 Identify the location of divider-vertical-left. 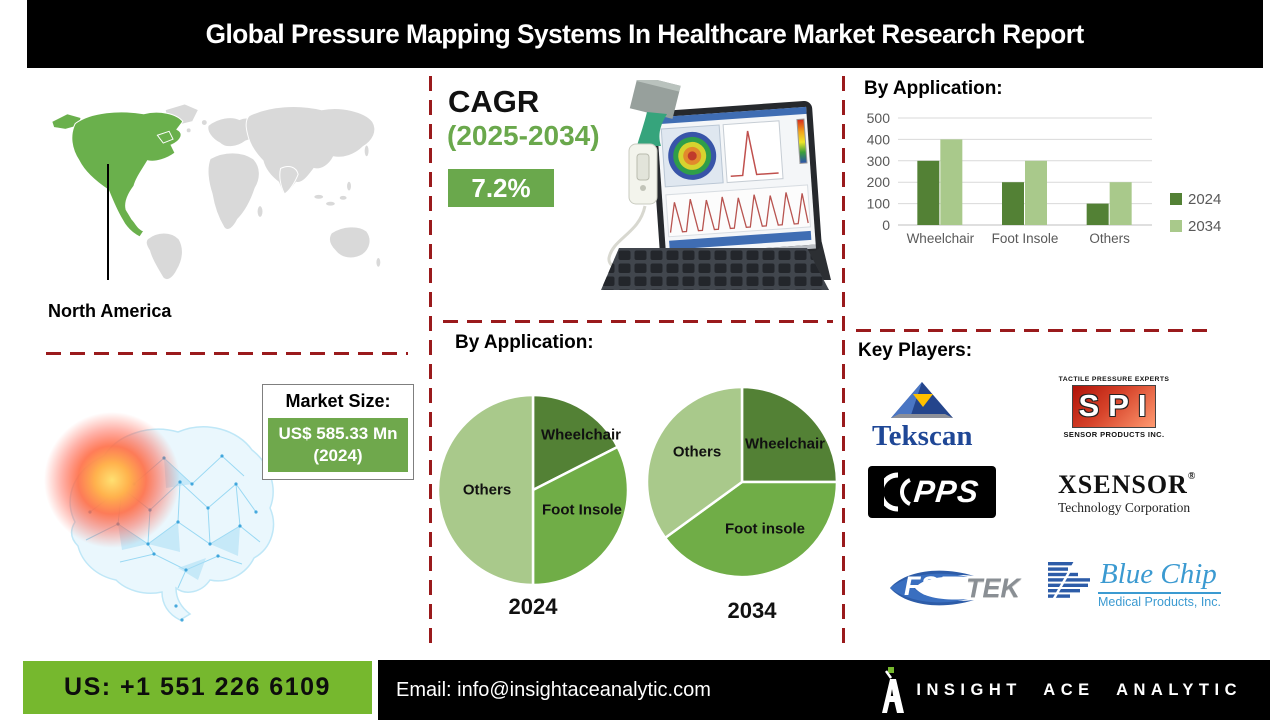
(430, 362).